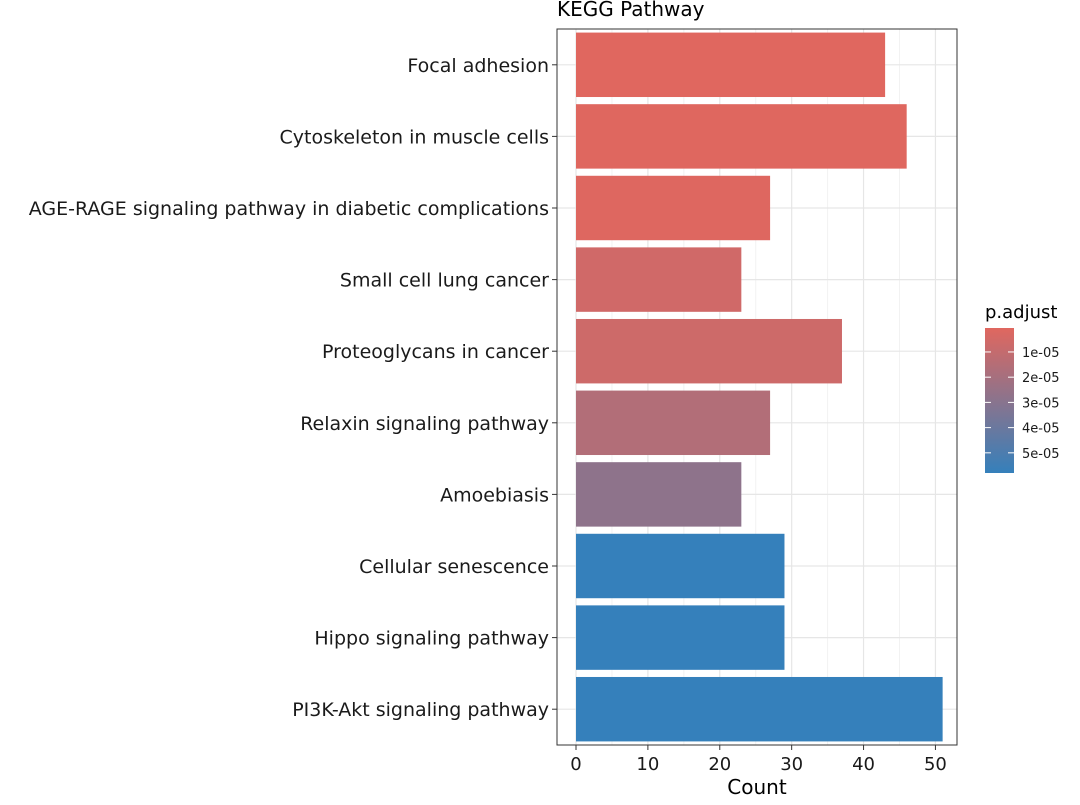 Image resolution: width=1080 pixels, height=805 pixels. I want to click on x-tick-label: 20, so click(719, 764).